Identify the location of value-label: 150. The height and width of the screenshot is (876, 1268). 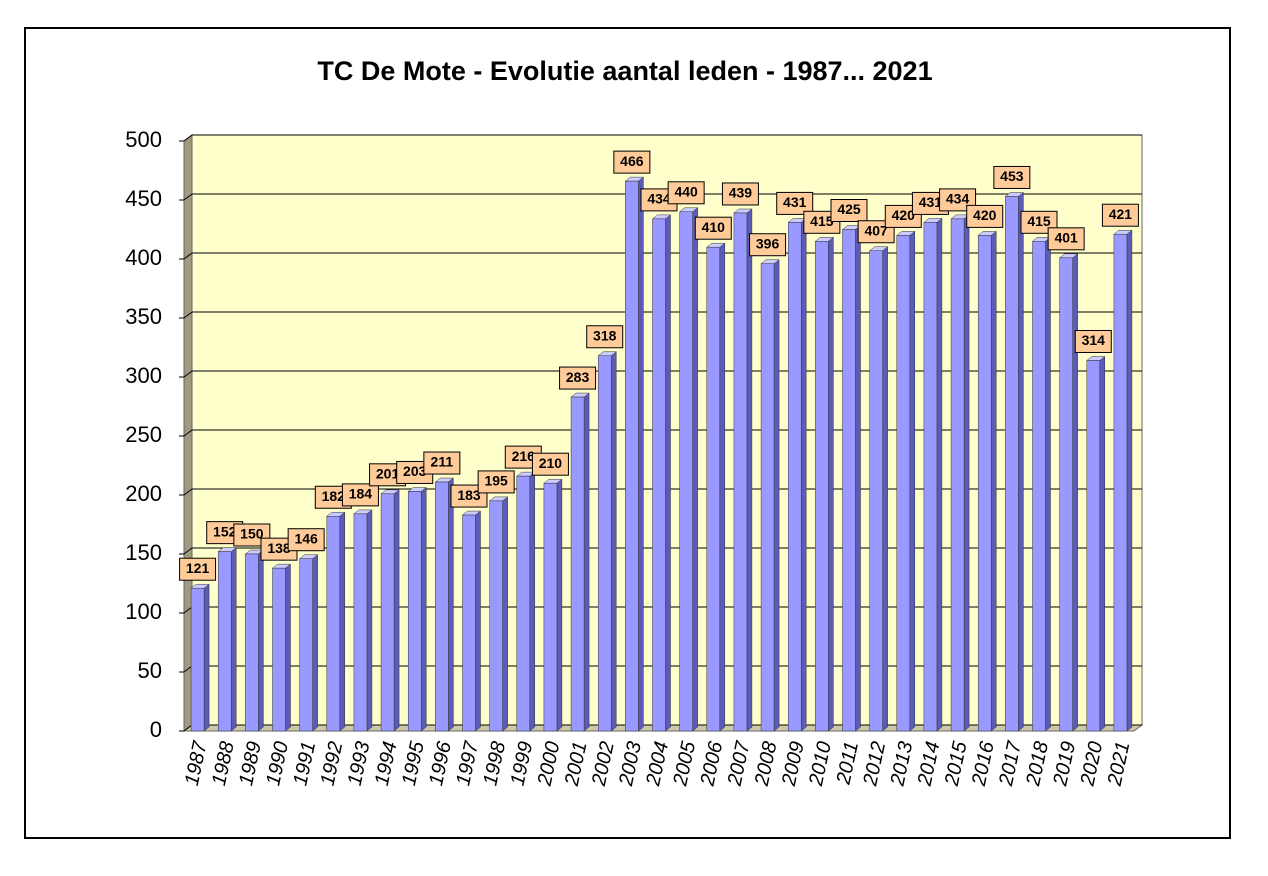
(252, 534).